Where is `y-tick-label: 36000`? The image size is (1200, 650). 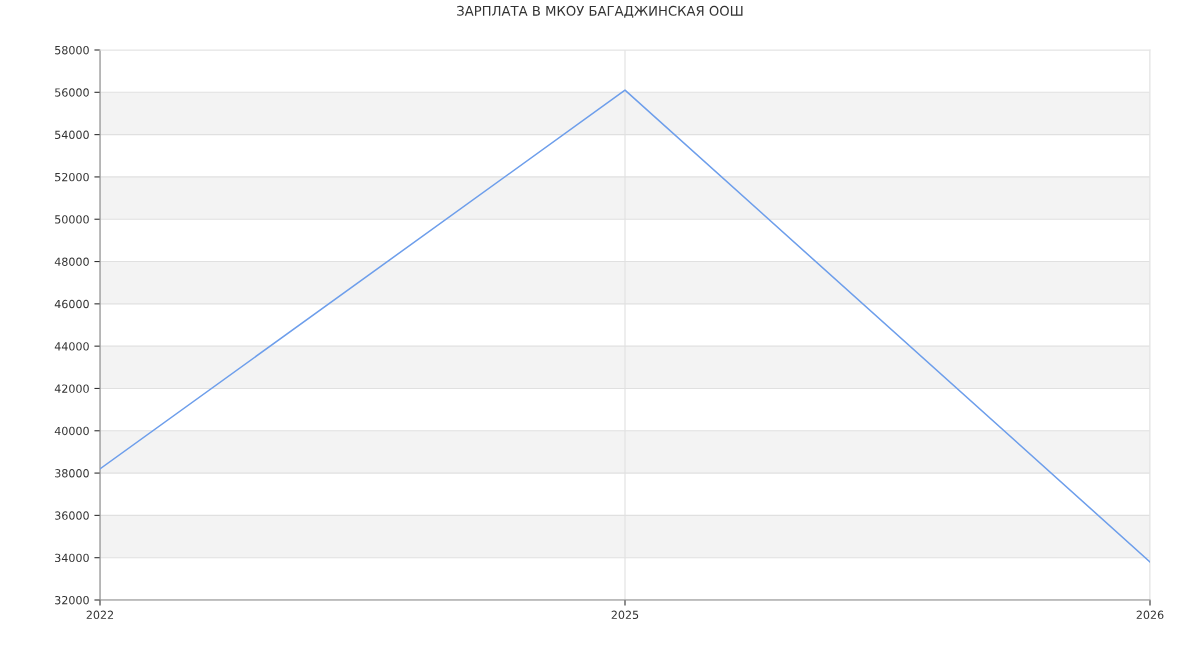 y-tick-label: 36000 is located at coordinates (72, 515).